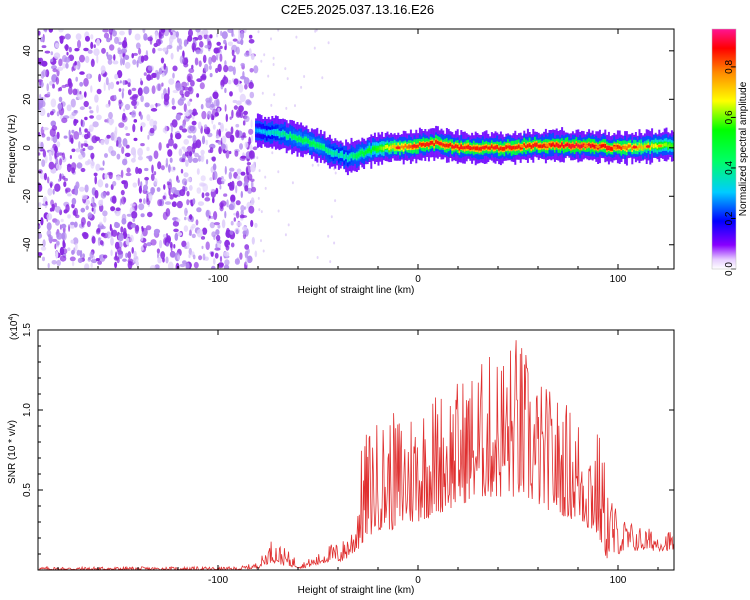 This screenshot has height=600, width=750. Describe the element at coordinates (12, 452) in the screenshot. I see `snr-ylabel: SNR (10 * v/v)` at that location.